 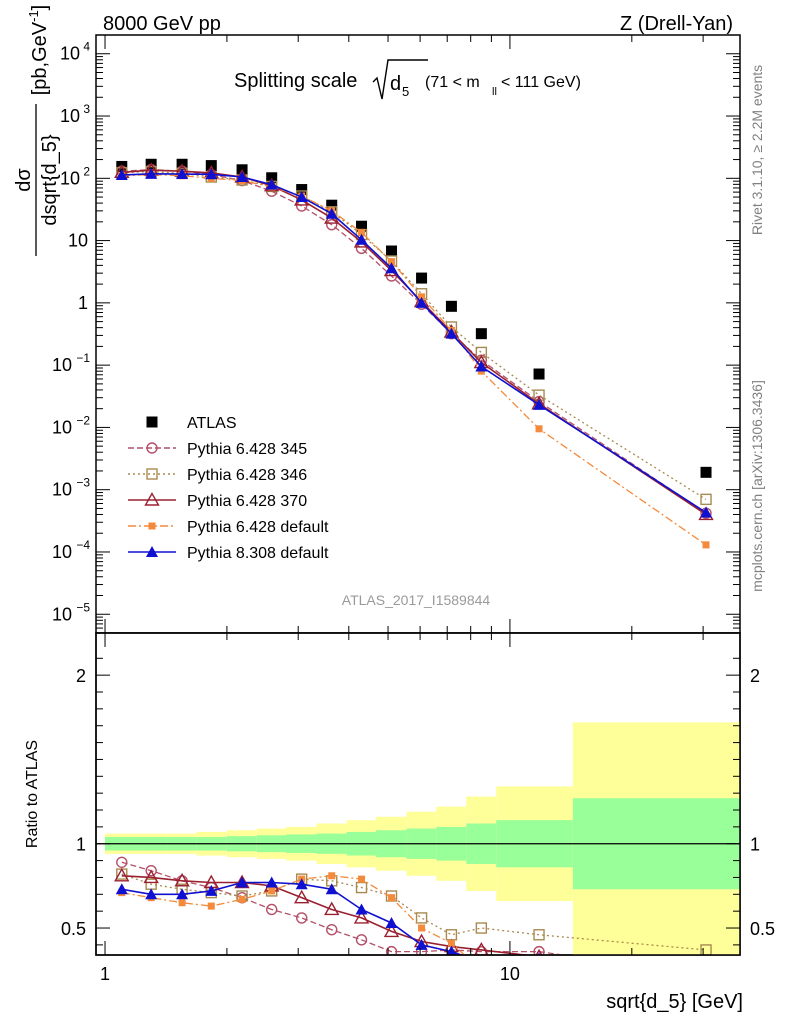 What do you see at coordinates (258, 527) in the screenshot?
I see `legend-label: Pythia 6.428 default` at bounding box center [258, 527].